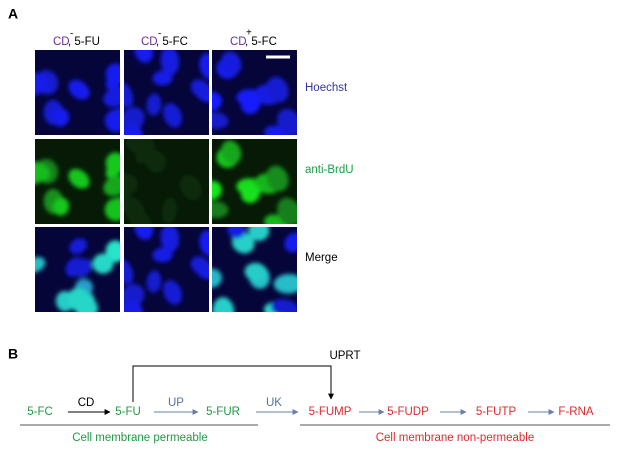 The height and width of the screenshot is (456, 617). Describe the element at coordinates (575, 412) in the screenshot. I see `metabolite: F-RNA` at that location.